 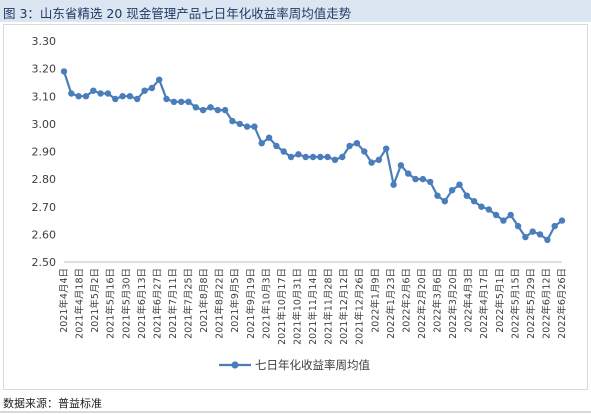 What do you see at coordinates (44, 41) in the screenshot?
I see `y-tick-label: 3.30` at bounding box center [44, 41].